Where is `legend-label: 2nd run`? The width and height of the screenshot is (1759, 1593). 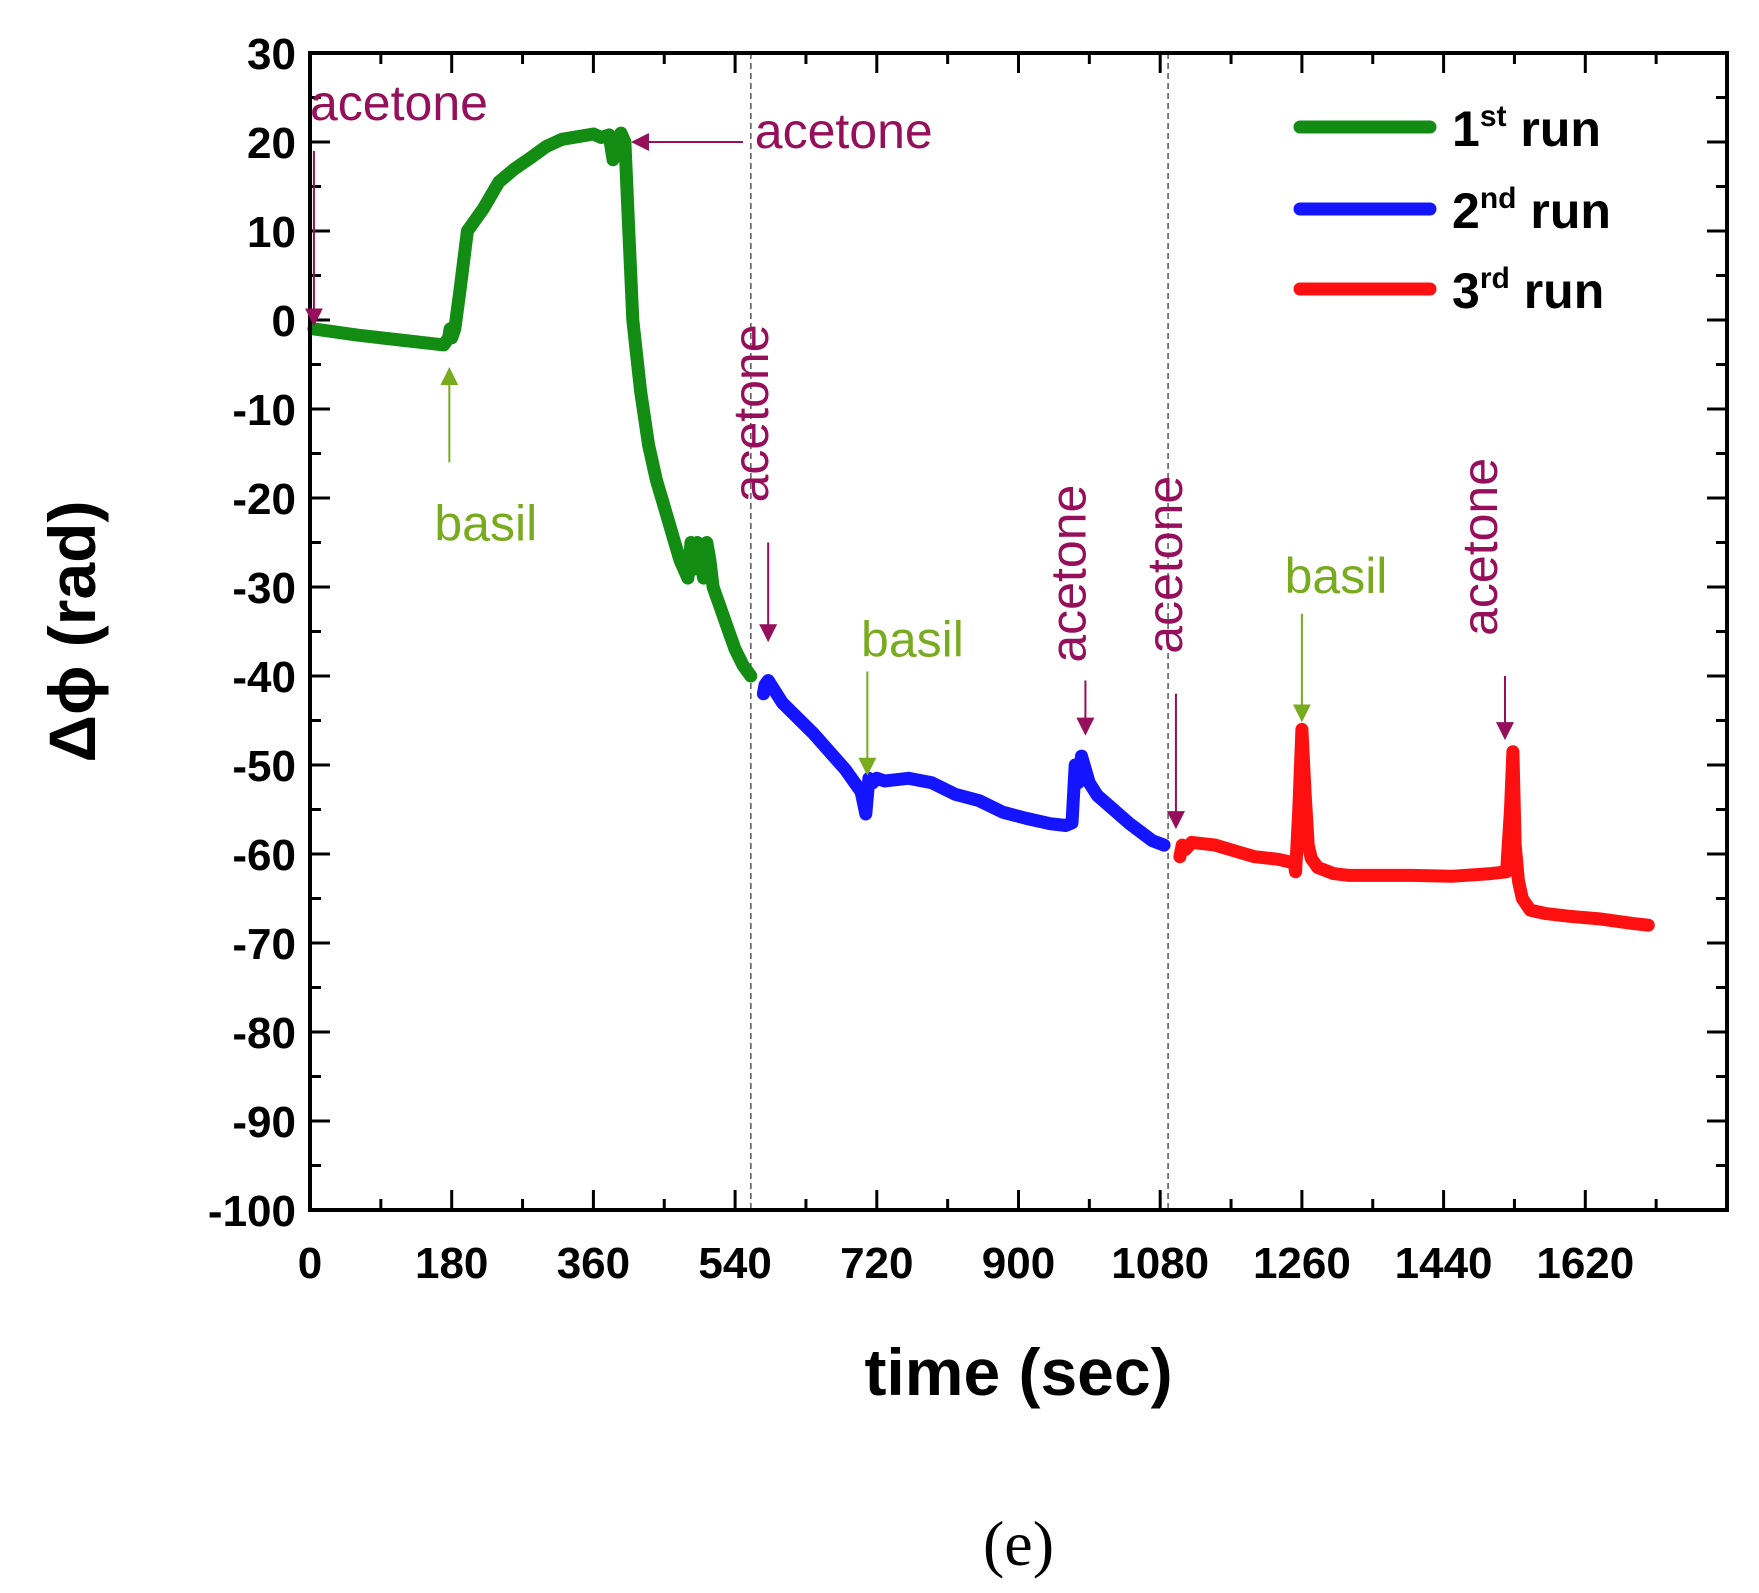 legend-label: 2nd run is located at coordinates (1531, 210).